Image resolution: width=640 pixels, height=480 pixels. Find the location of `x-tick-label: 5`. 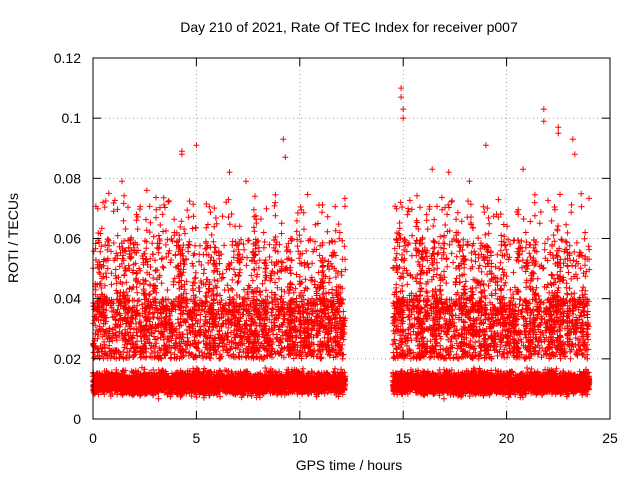

x-tick-label: 5 is located at coordinates (197, 438).